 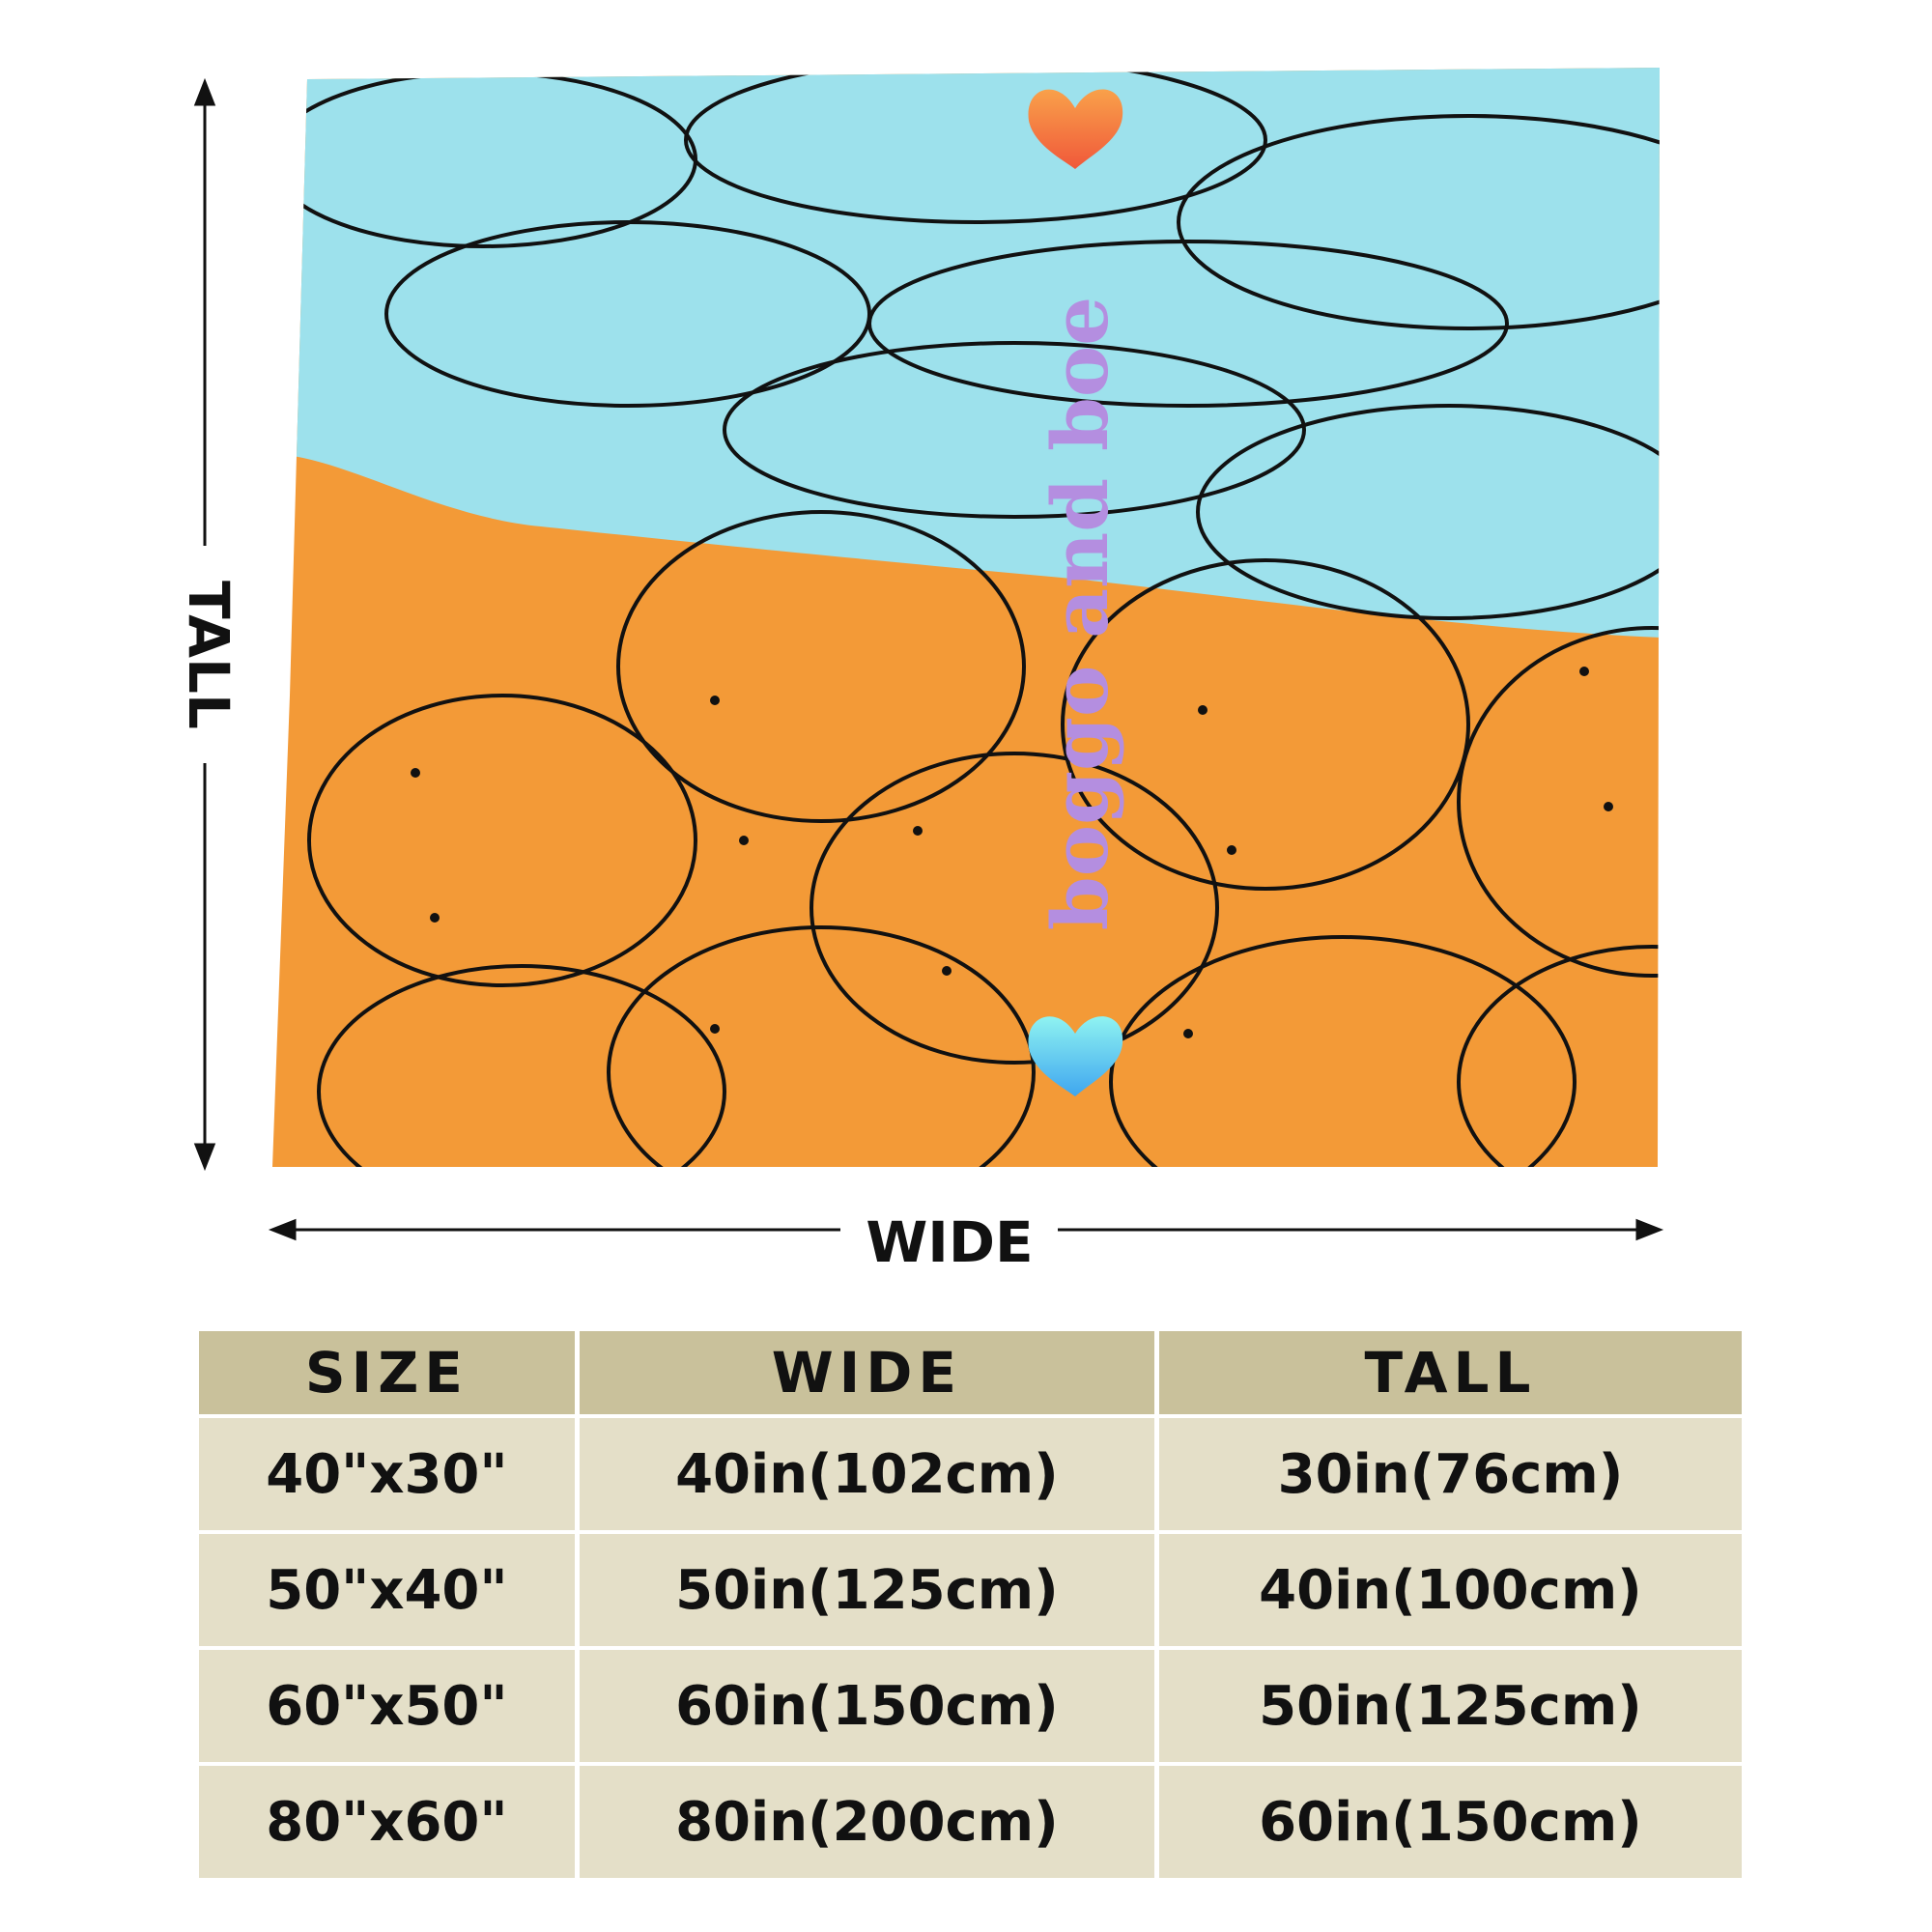 What do you see at coordinates (1450, 1590) in the screenshot?
I see `size-cell: 40in(100cm)` at bounding box center [1450, 1590].